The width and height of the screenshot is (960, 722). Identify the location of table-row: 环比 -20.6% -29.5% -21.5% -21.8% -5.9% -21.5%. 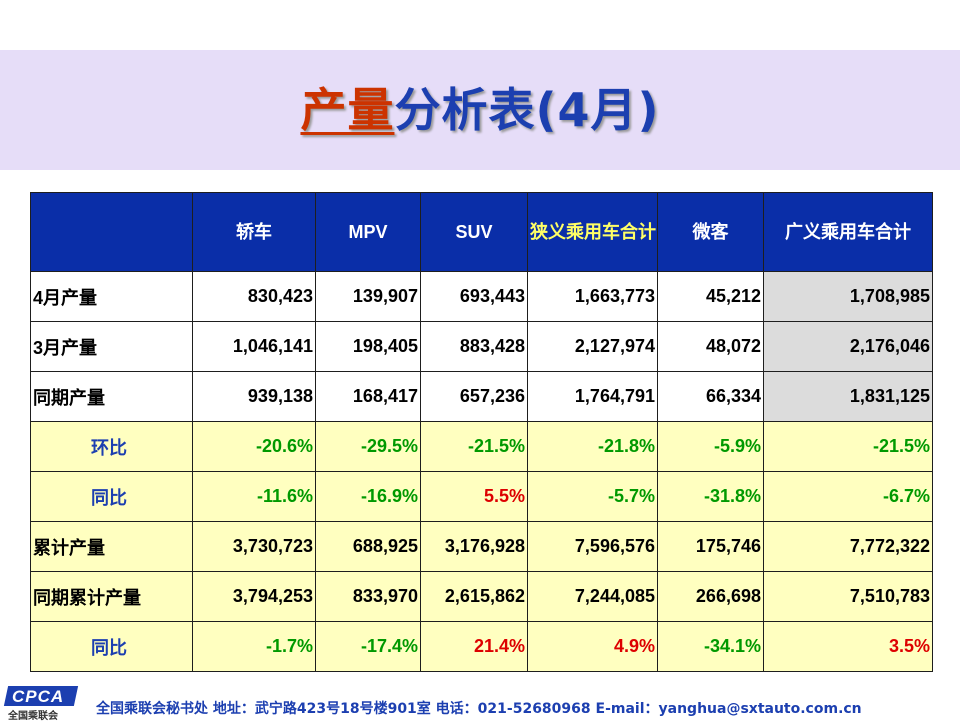
(481, 446).